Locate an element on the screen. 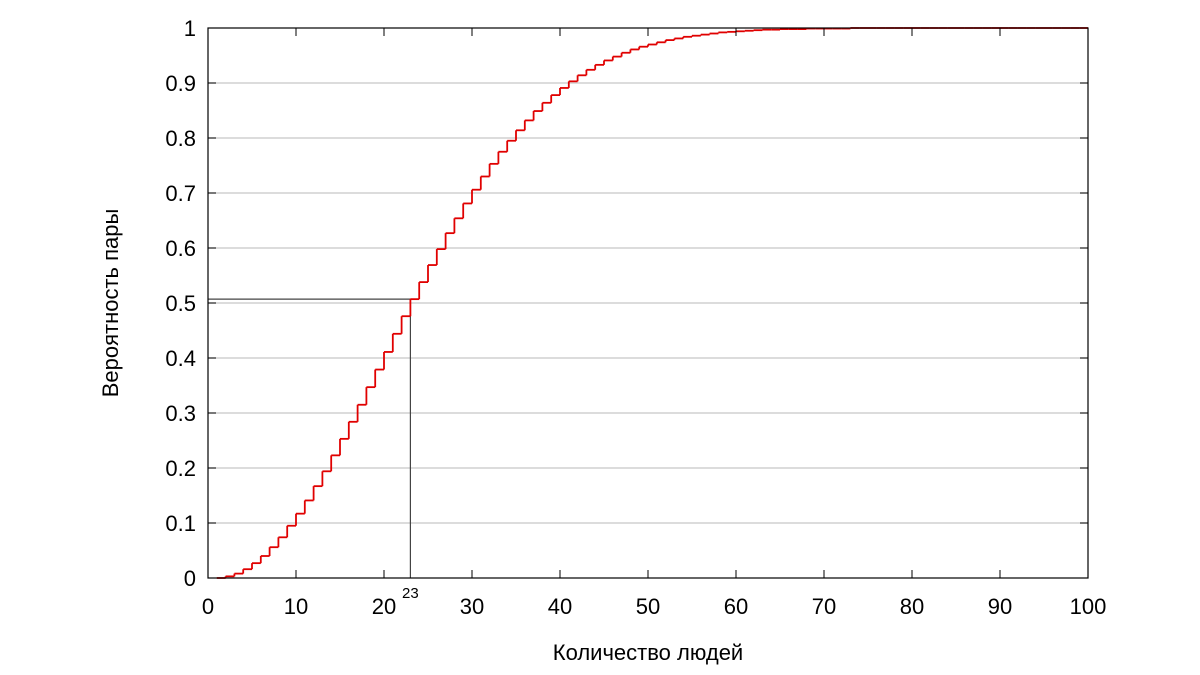 This screenshot has width=1200, height=675. y-tick-label: 0.9 is located at coordinates (180, 83).